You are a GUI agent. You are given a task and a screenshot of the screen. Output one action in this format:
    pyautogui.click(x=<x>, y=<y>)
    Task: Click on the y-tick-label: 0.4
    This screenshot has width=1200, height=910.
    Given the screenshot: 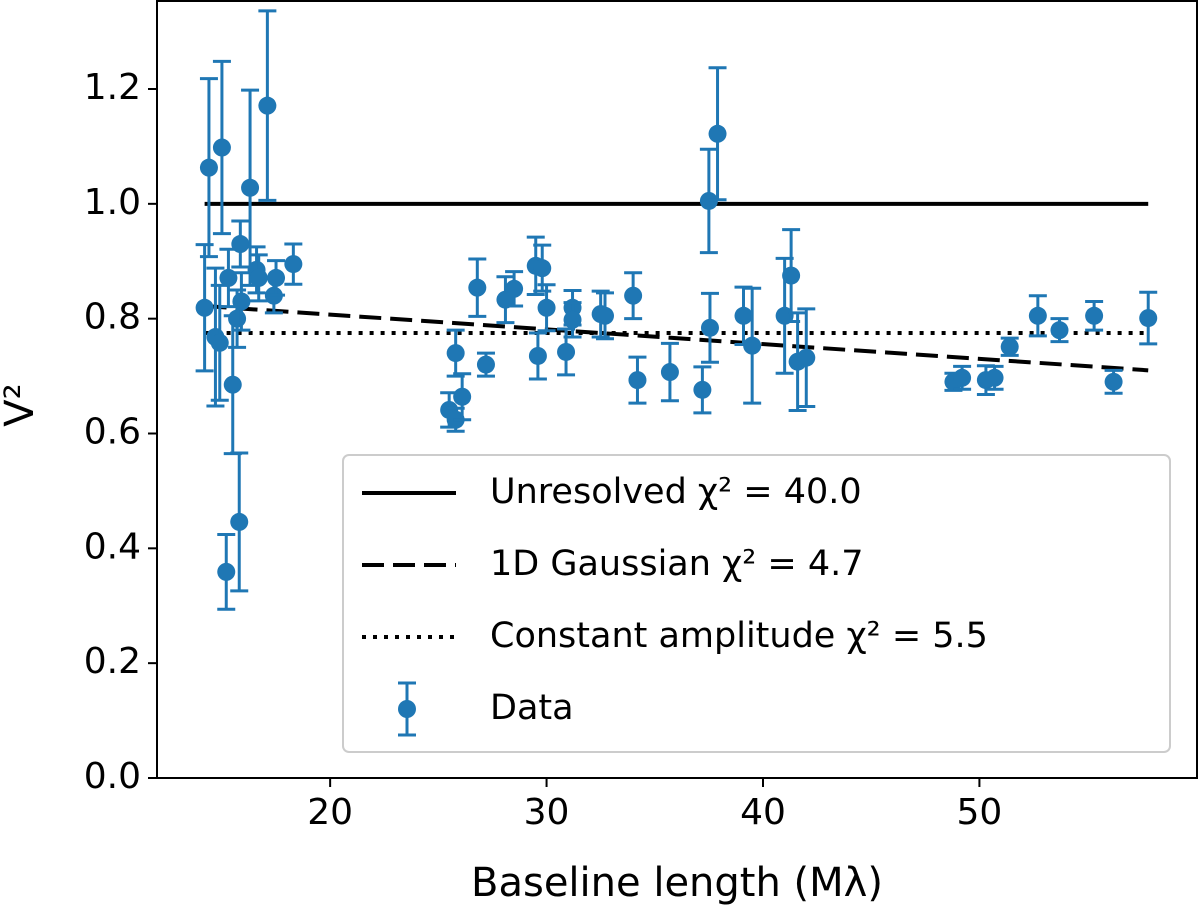 What is the action you would take?
    pyautogui.click(x=112, y=546)
    